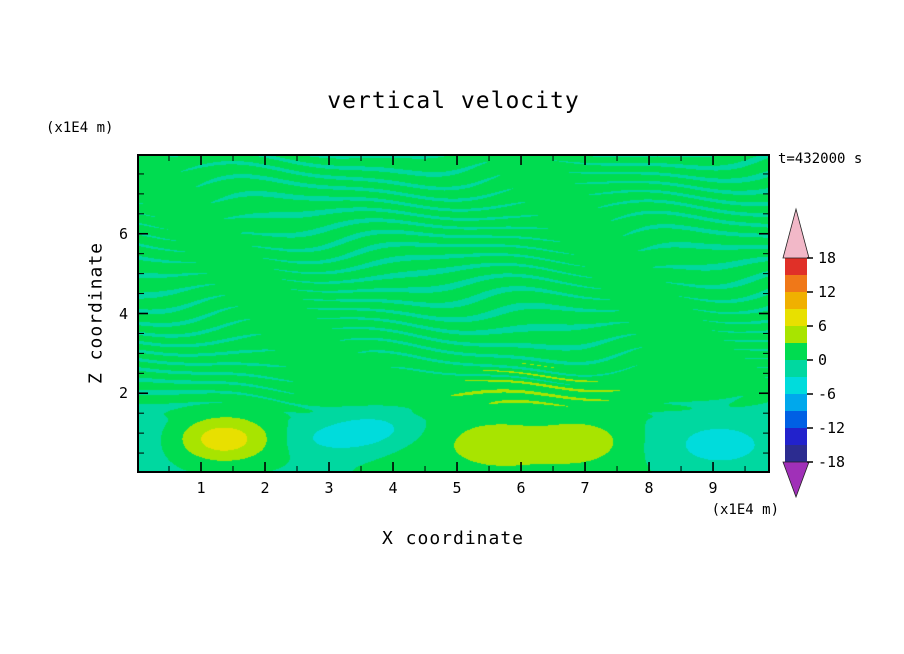 This screenshot has height=654, width=904. I want to click on z-tick-label: 6, so click(123, 233).